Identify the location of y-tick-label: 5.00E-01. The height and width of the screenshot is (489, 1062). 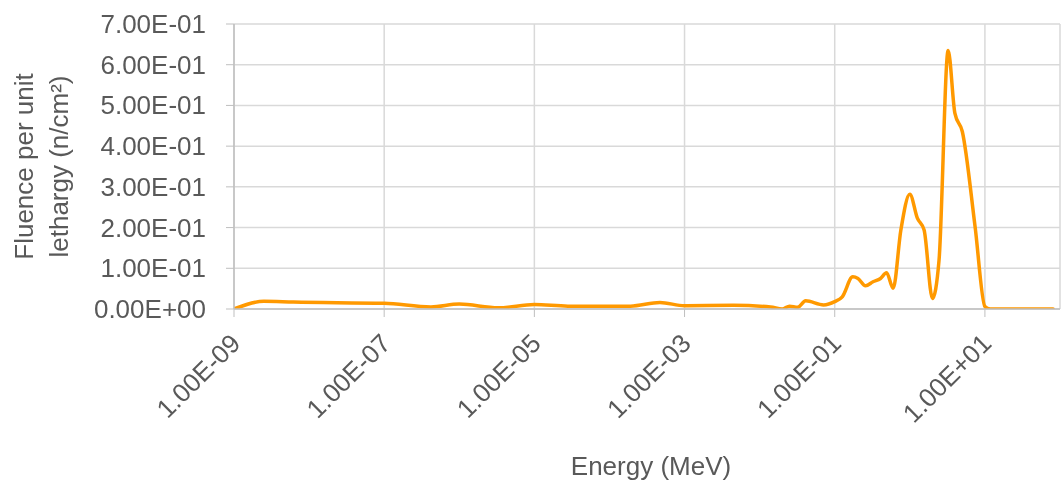
(153, 105).